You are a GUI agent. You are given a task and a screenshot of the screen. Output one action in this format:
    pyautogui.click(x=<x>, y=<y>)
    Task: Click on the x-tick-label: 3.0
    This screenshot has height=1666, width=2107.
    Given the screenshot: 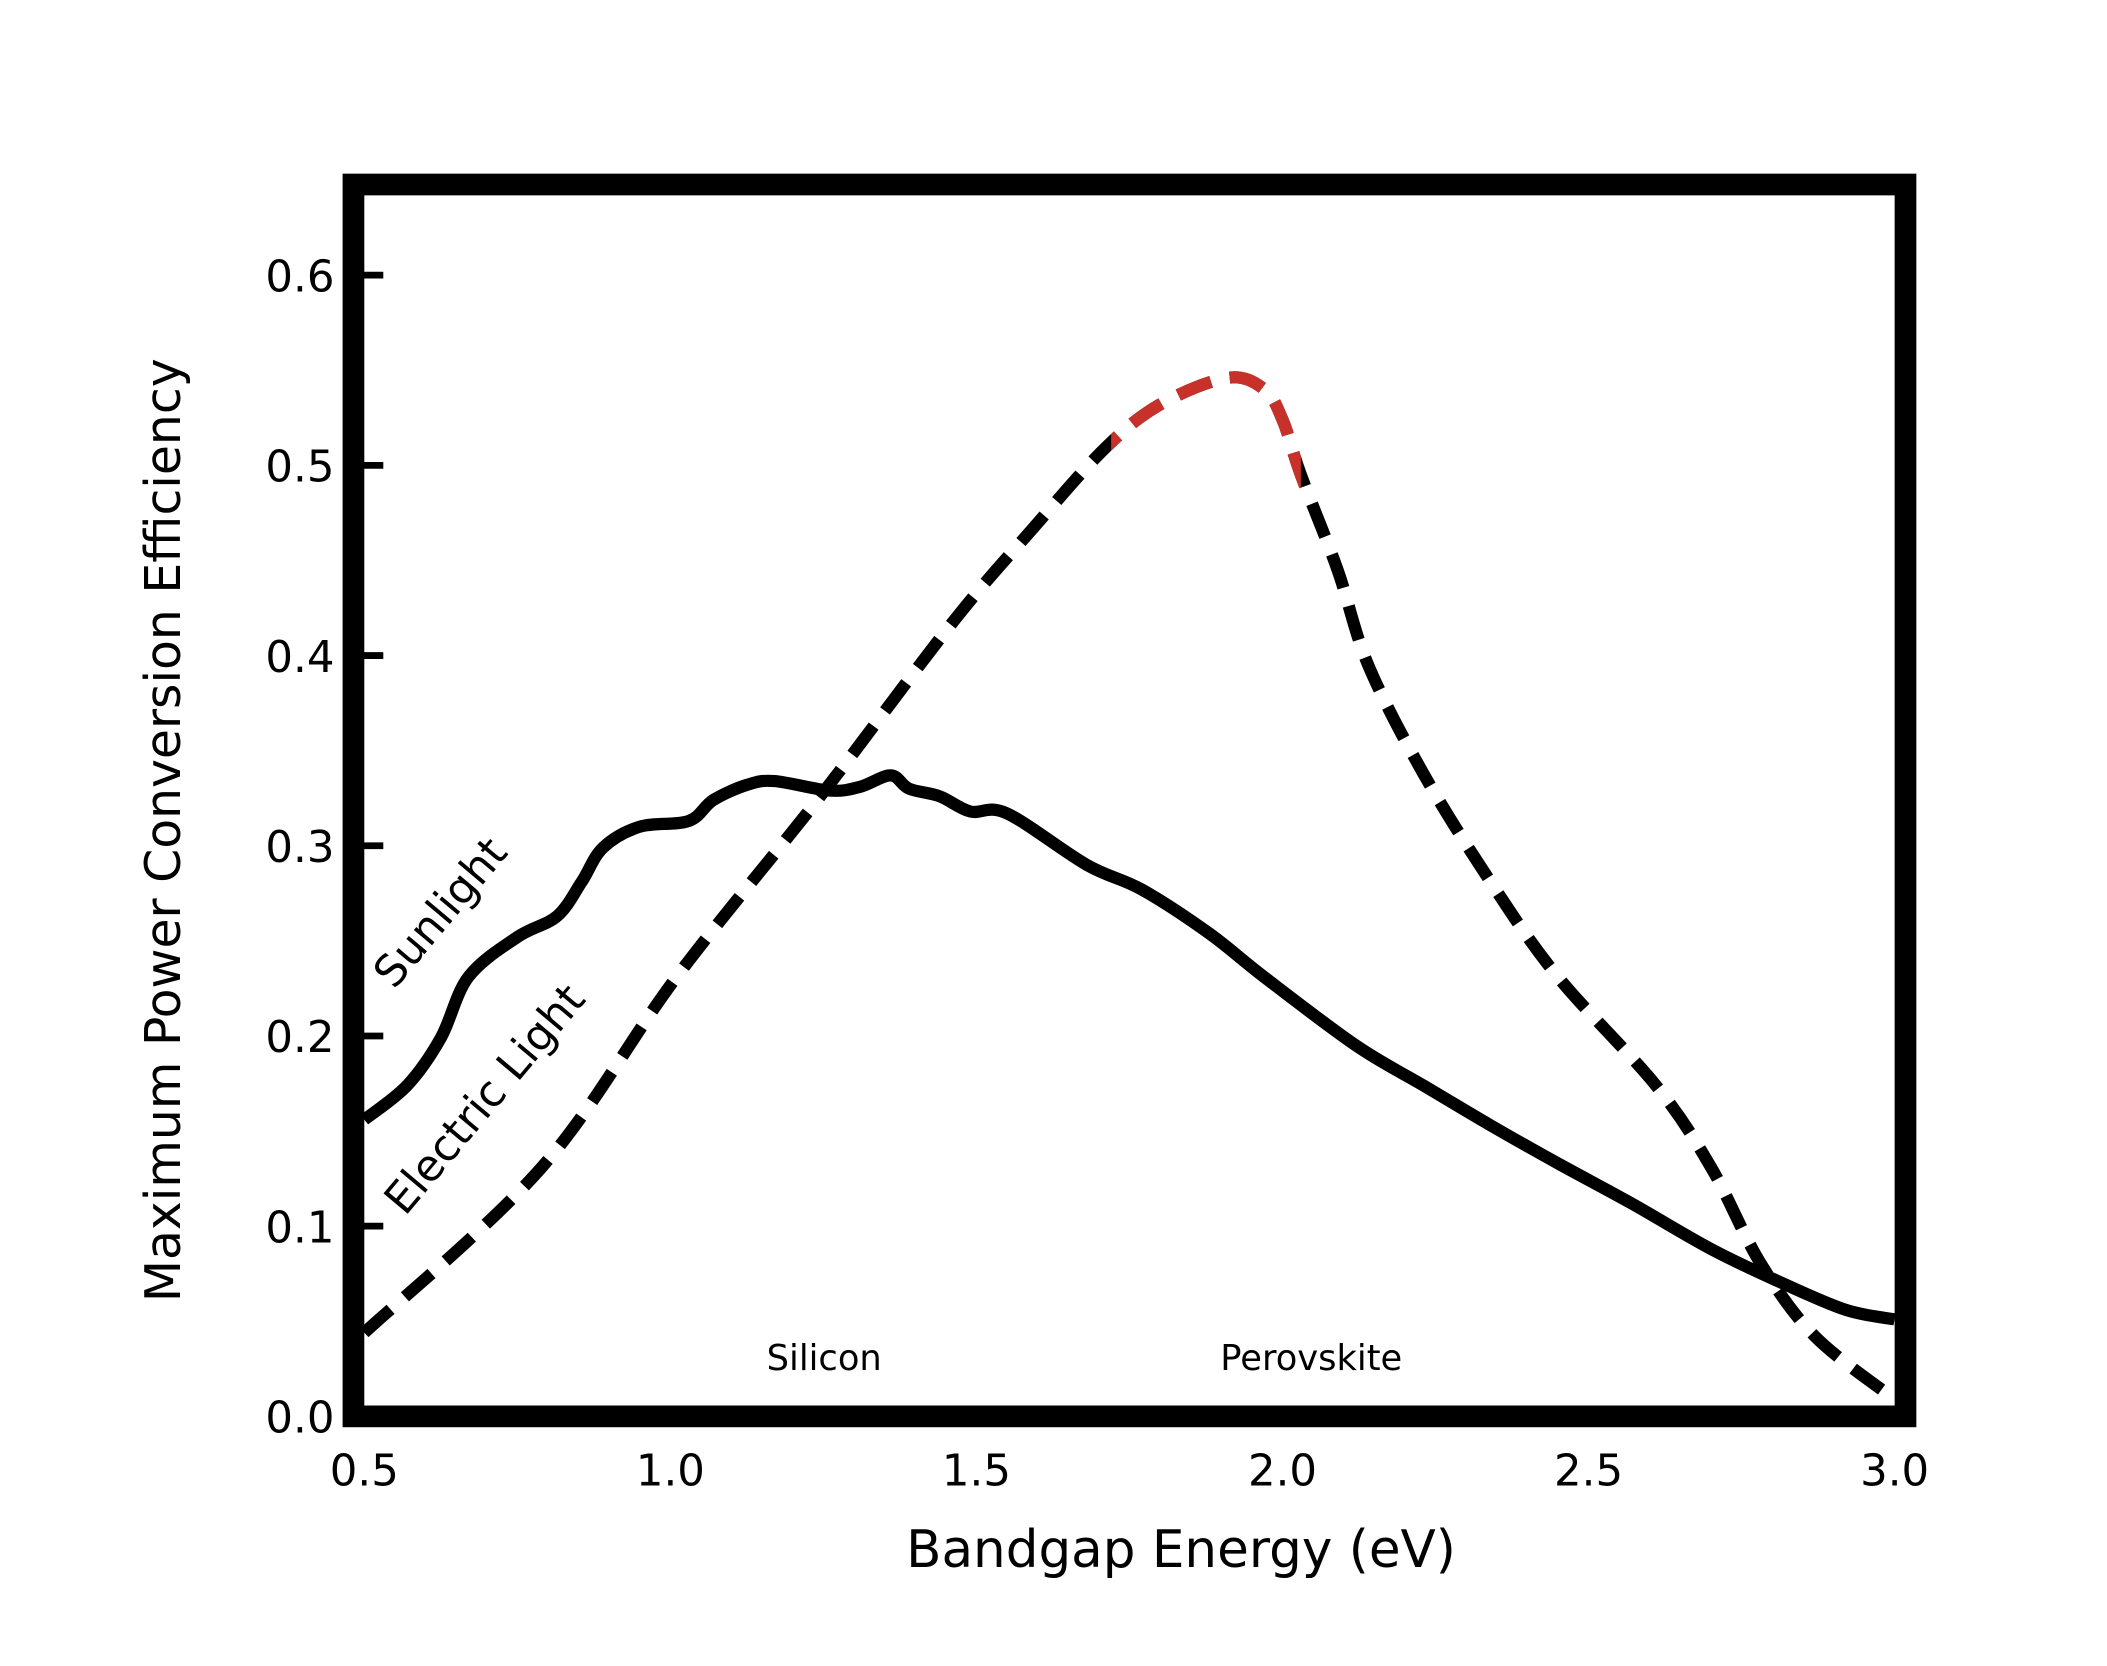 What is the action you would take?
    pyautogui.click(x=1894, y=1472)
    